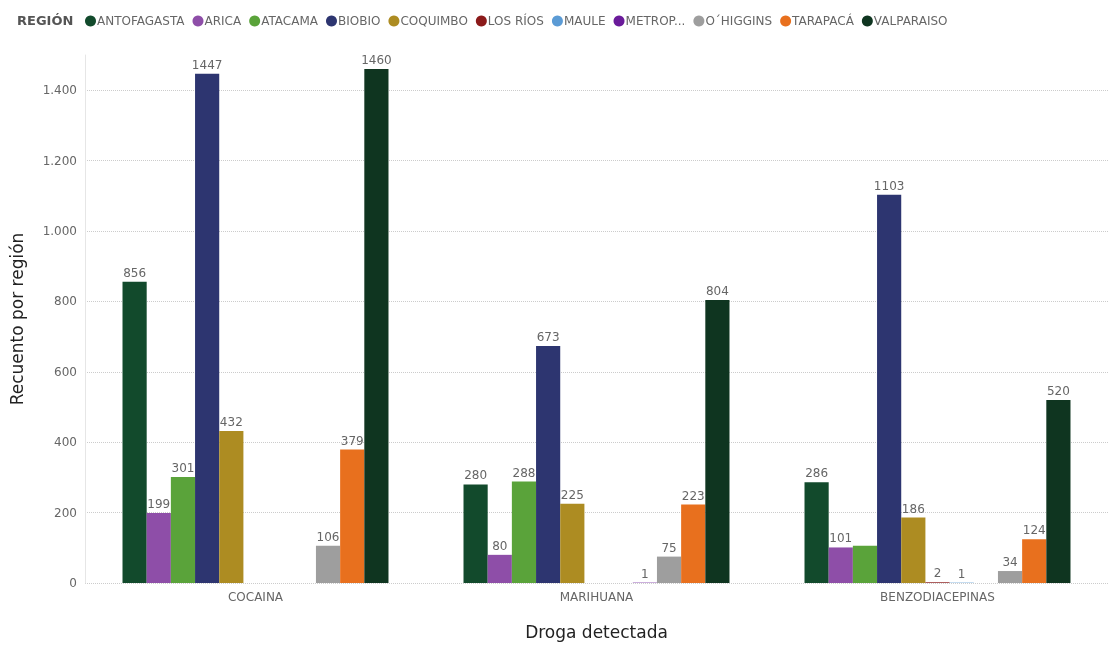 The width and height of the screenshot is (1118, 645). I want to click on y-axis-title: Recuento por región, so click(16, 319).